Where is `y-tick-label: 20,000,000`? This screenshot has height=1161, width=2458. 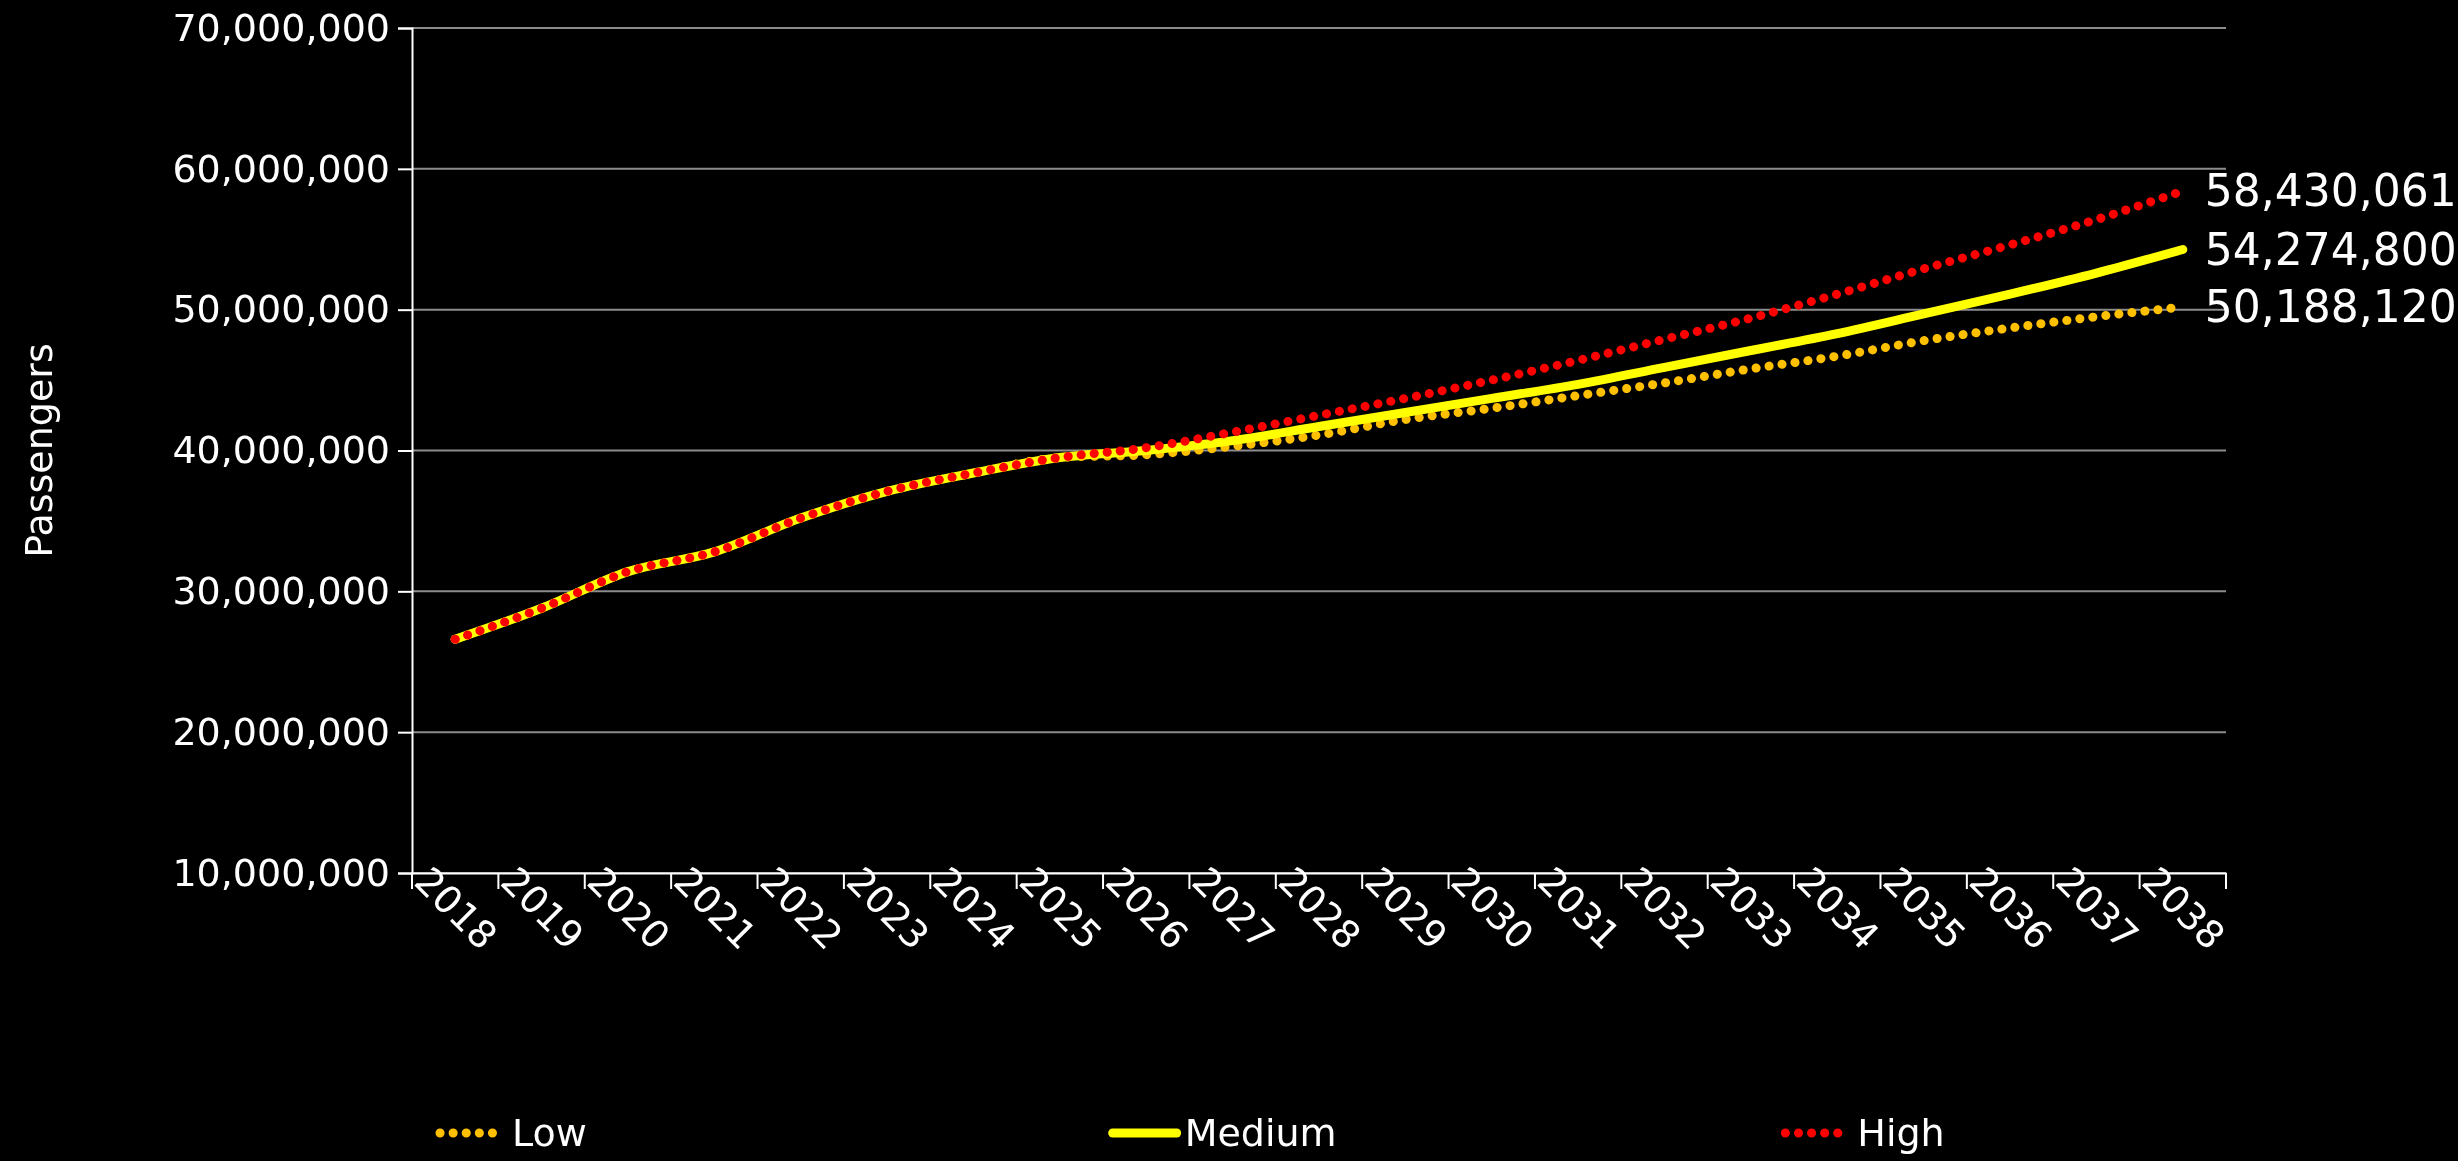 y-tick-label: 20,000,000 is located at coordinates (281, 731).